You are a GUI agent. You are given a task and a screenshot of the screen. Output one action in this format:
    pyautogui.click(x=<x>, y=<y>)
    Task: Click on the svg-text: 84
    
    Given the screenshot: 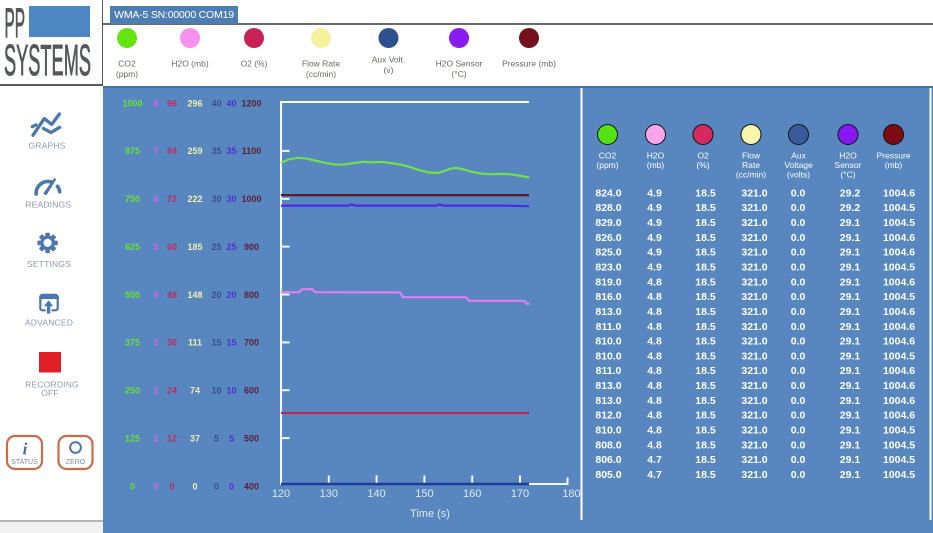 What is the action you would take?
    pyautogui.click(x=172, y=151)
    